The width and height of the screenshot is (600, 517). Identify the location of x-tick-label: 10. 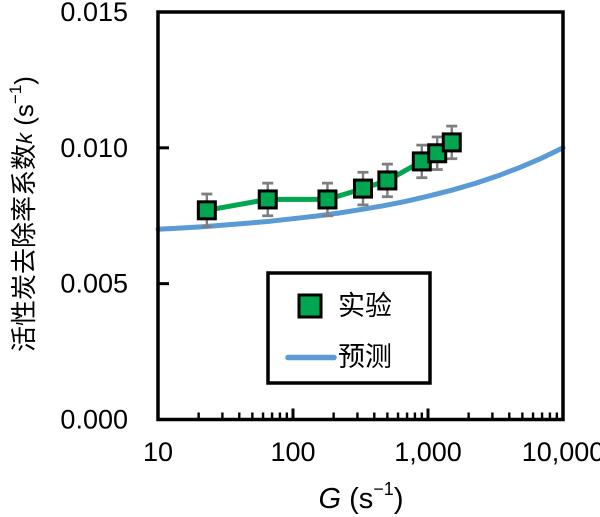
(158, 452).